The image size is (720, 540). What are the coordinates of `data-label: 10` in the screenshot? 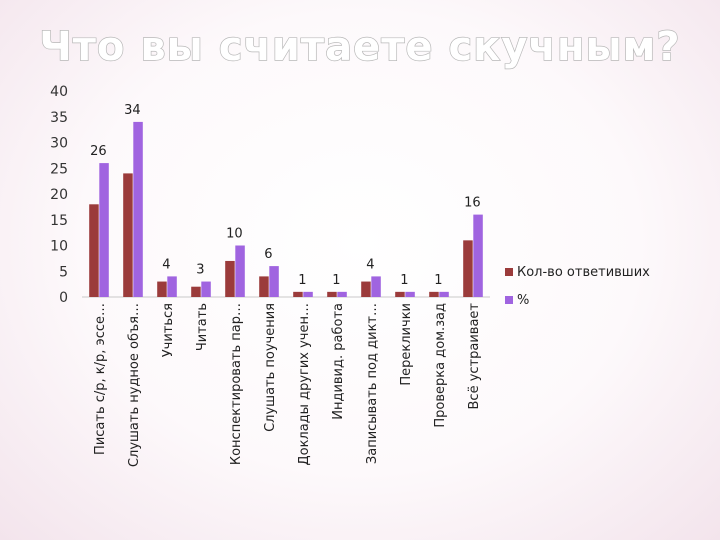 It's located at (234, 234).